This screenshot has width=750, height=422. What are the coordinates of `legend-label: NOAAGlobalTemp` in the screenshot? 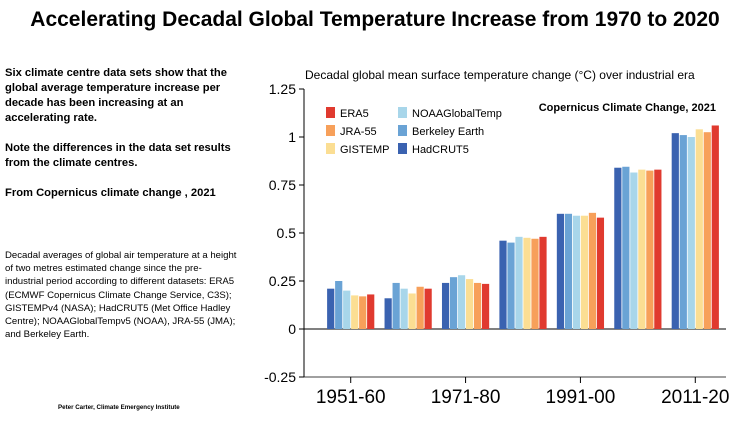 It's located at (457, 114).